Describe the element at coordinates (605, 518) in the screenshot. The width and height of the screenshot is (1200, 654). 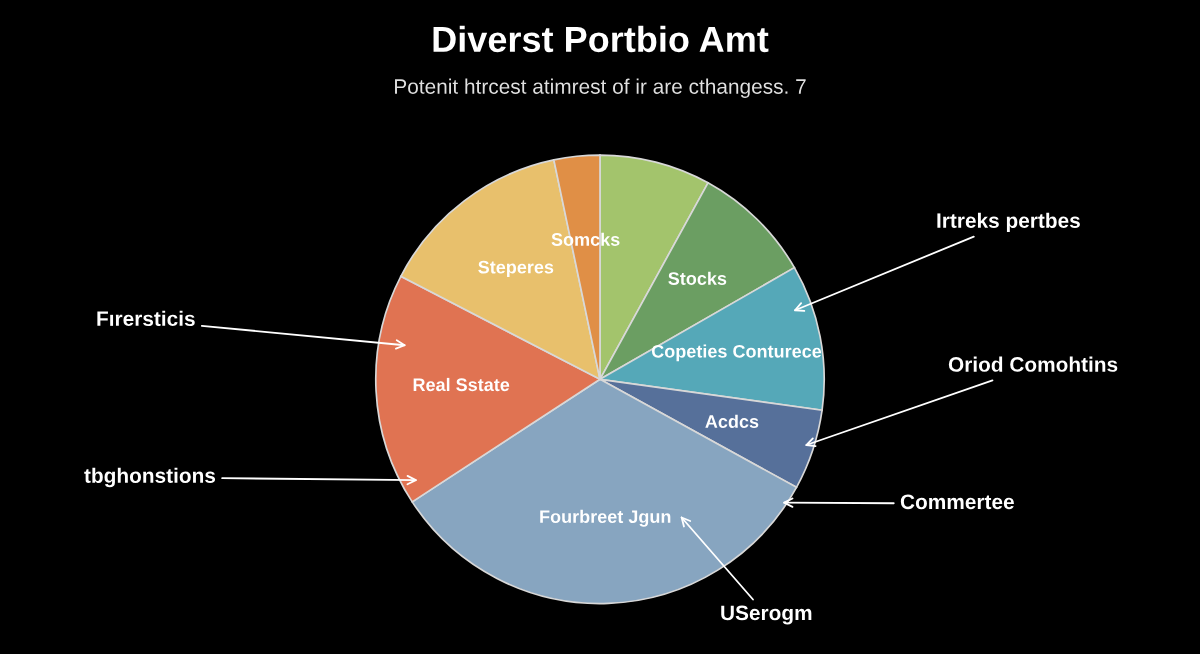
I see `slice-label: Fourbreet Jgun` at that location.